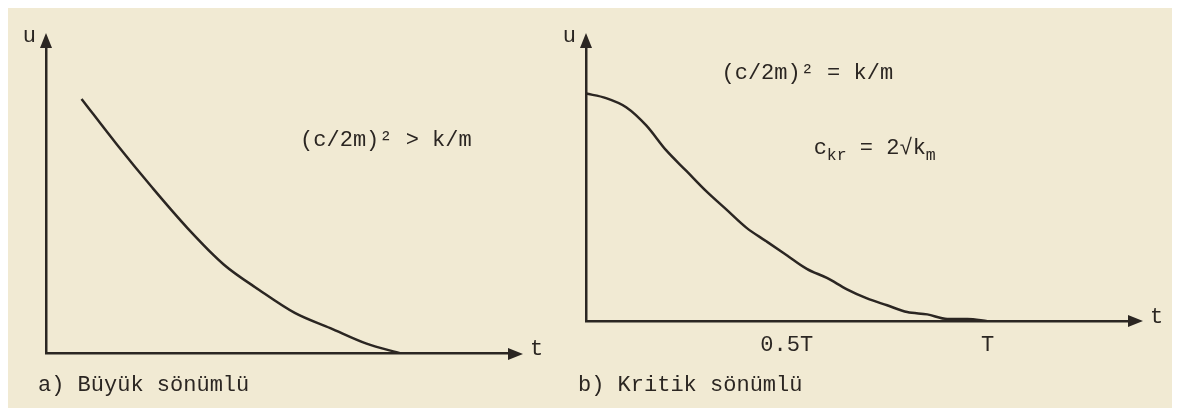 This screenshot has width=1180, height=410. What do you see at coordinates (807, 73) in the screenshot?
I see `text: (c/2m)² = k/m` at bounding box center [807, 73].